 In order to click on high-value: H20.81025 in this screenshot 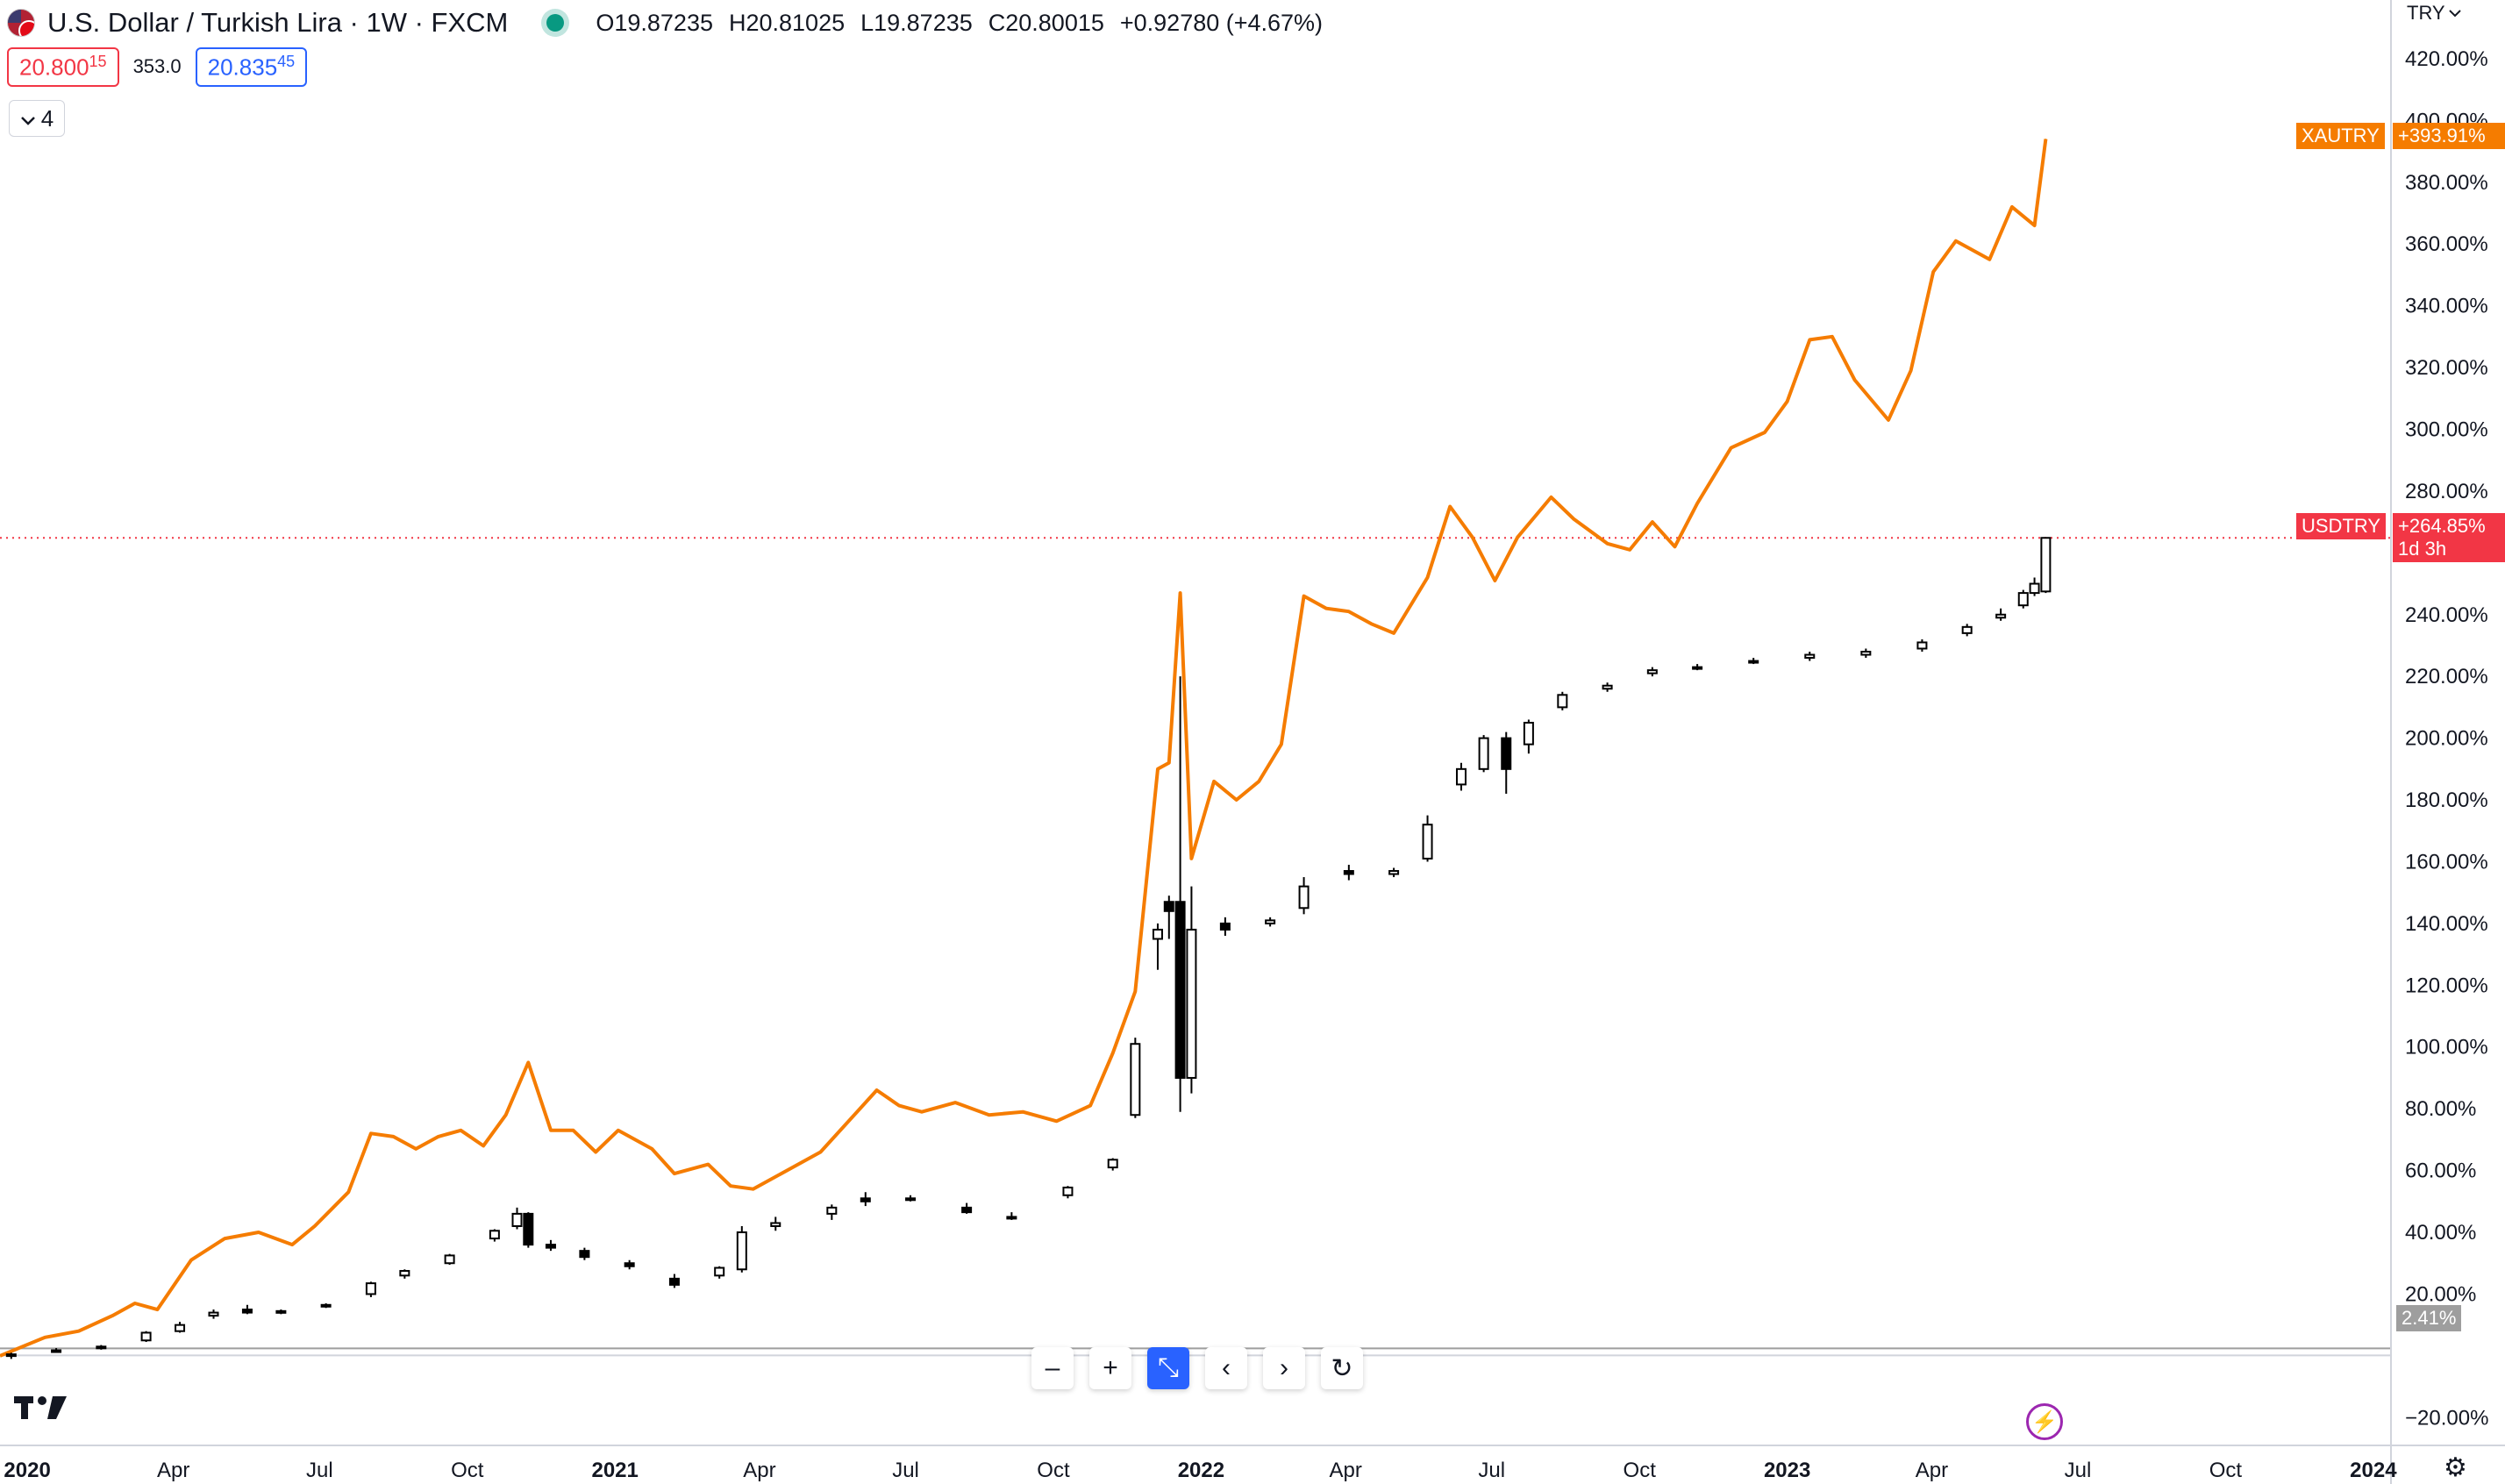, I will do `click(787, 22)`.